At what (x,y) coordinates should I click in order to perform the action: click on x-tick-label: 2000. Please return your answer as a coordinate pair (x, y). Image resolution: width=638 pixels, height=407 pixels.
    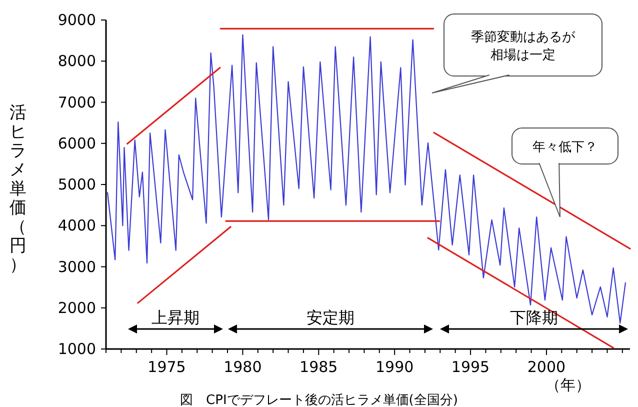
    Looking at the image, I should click on (546, 367).